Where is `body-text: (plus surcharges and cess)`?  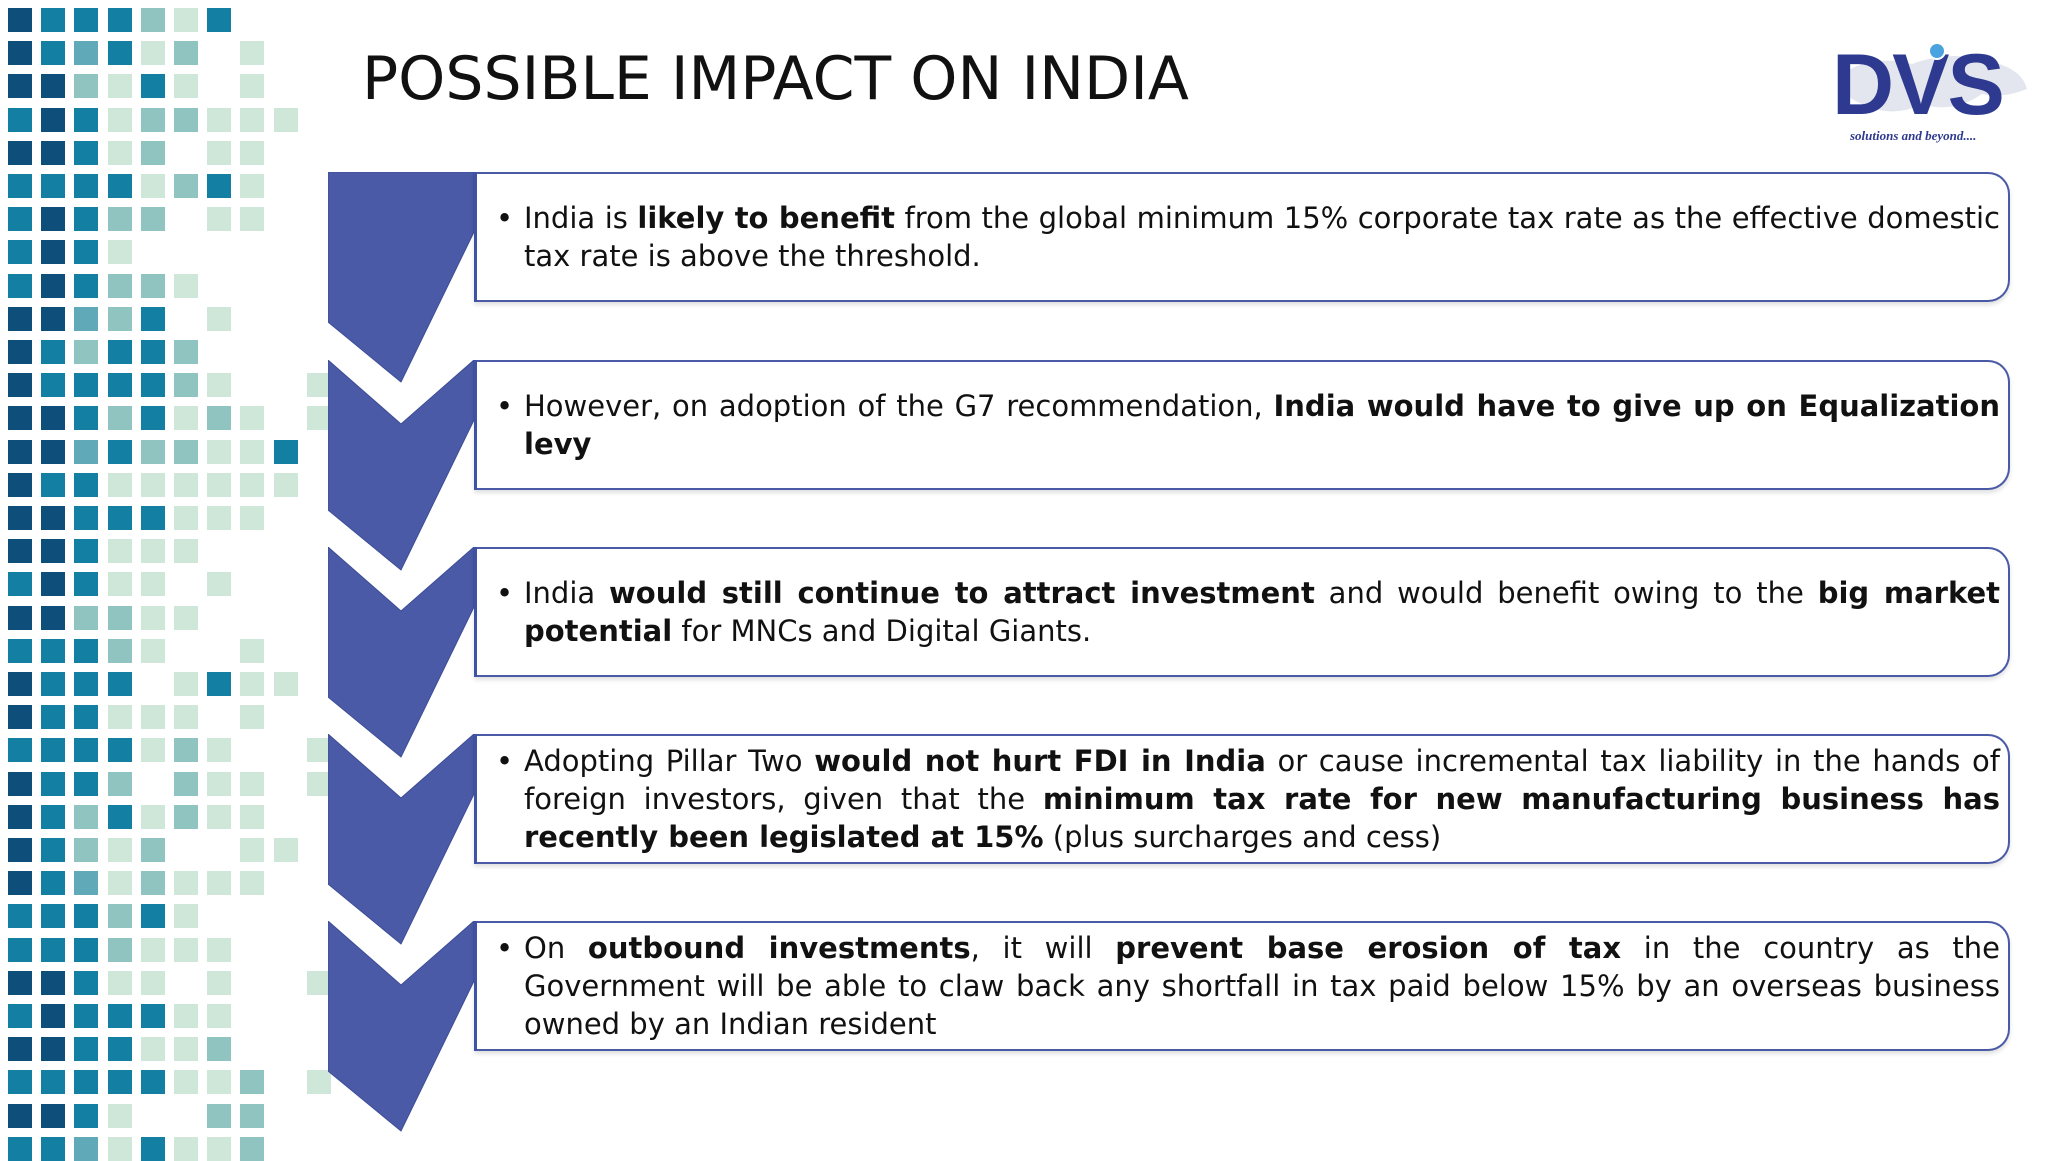
body-text: (plus surcharges and cess) is located at coordinates (1242, 837).